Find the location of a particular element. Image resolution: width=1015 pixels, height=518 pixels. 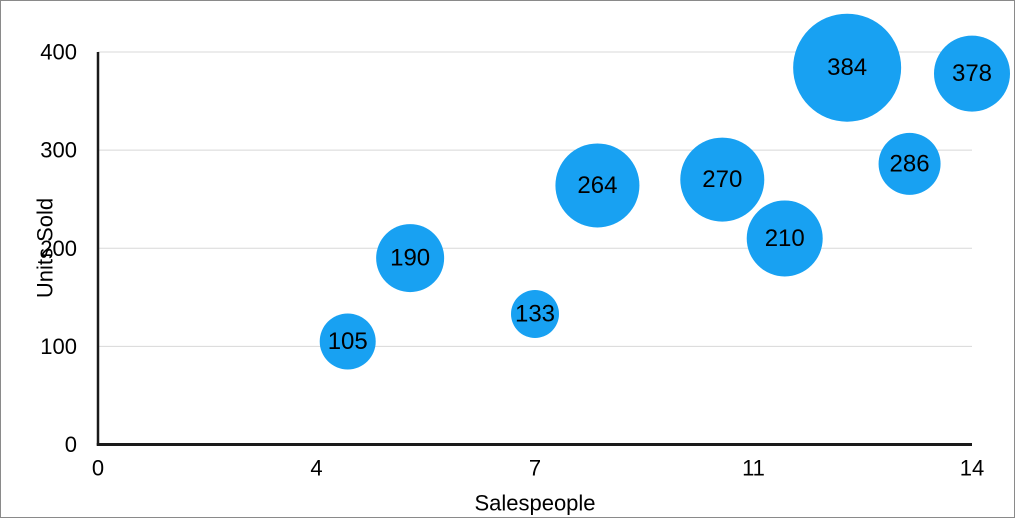

x-axis-tick-label: 7 is located at coordinates (535, 468).